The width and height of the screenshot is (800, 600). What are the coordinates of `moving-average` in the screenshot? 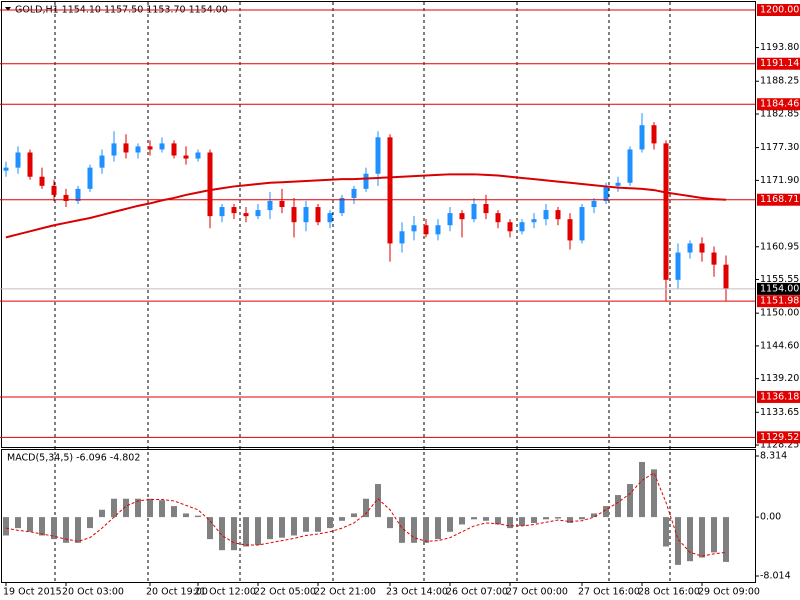 It's located at (366, 206).